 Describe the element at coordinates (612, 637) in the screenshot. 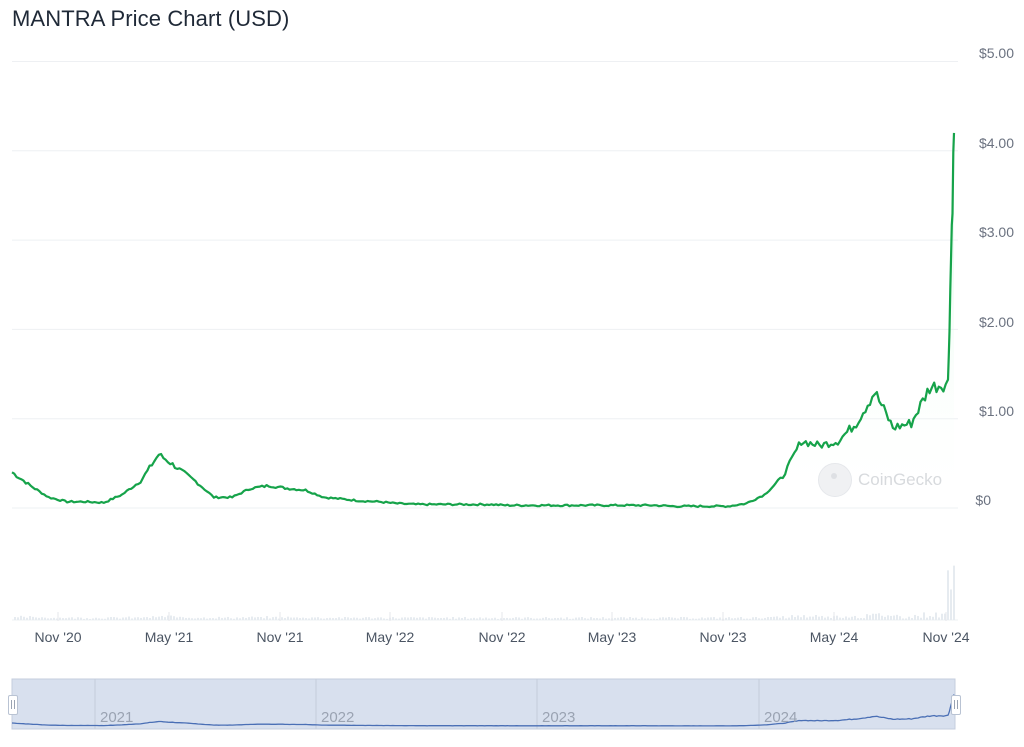

I see `x-tick: May '23` at that location.